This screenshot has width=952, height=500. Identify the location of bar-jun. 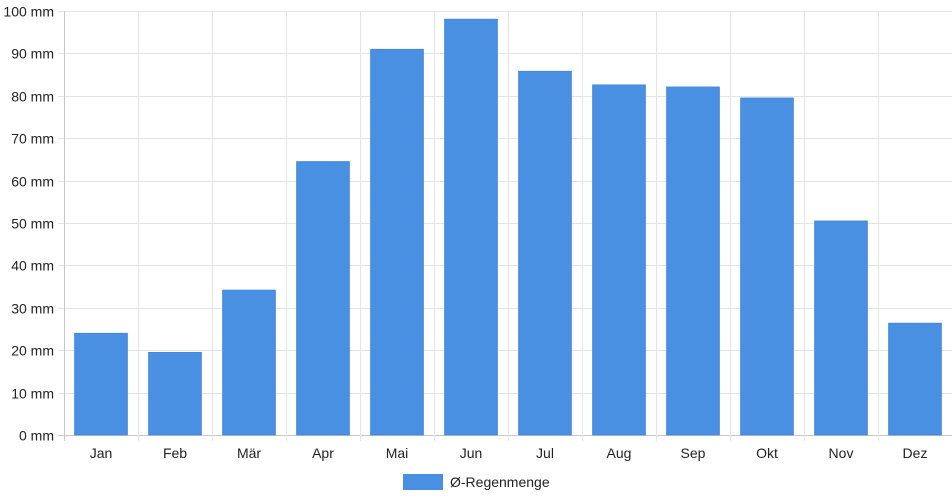
(471, 227).